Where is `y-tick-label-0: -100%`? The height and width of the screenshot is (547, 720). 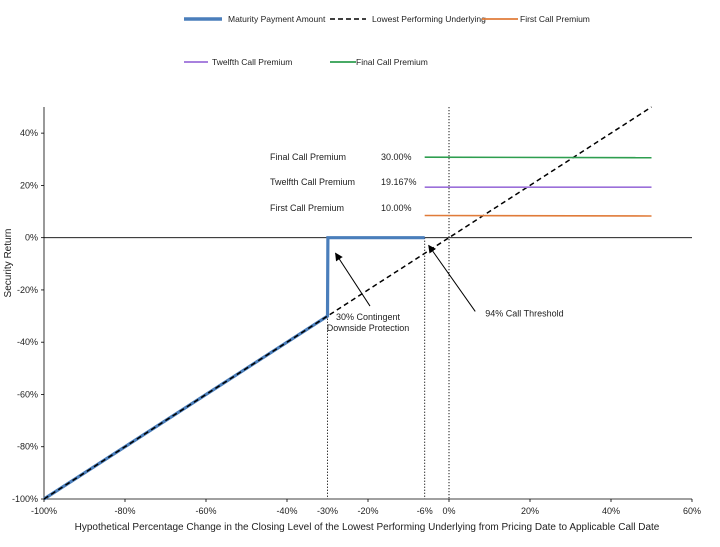 y-tick-label-0: -100% is located at coordinates (25, 499).